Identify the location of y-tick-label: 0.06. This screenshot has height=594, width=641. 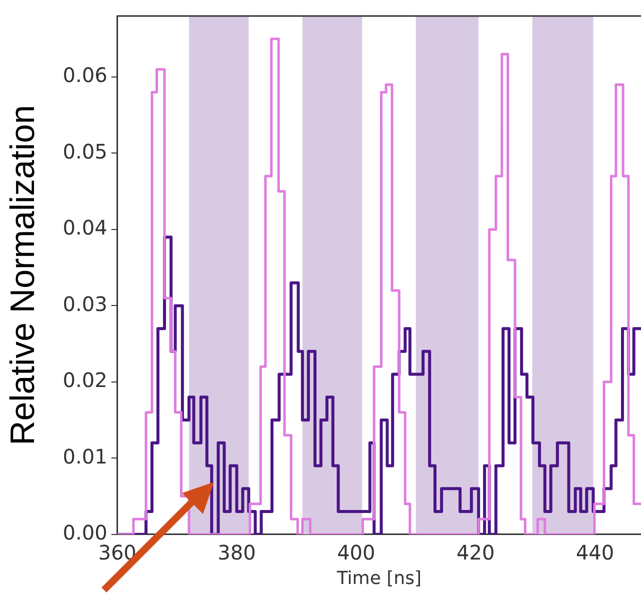
(85, 75).